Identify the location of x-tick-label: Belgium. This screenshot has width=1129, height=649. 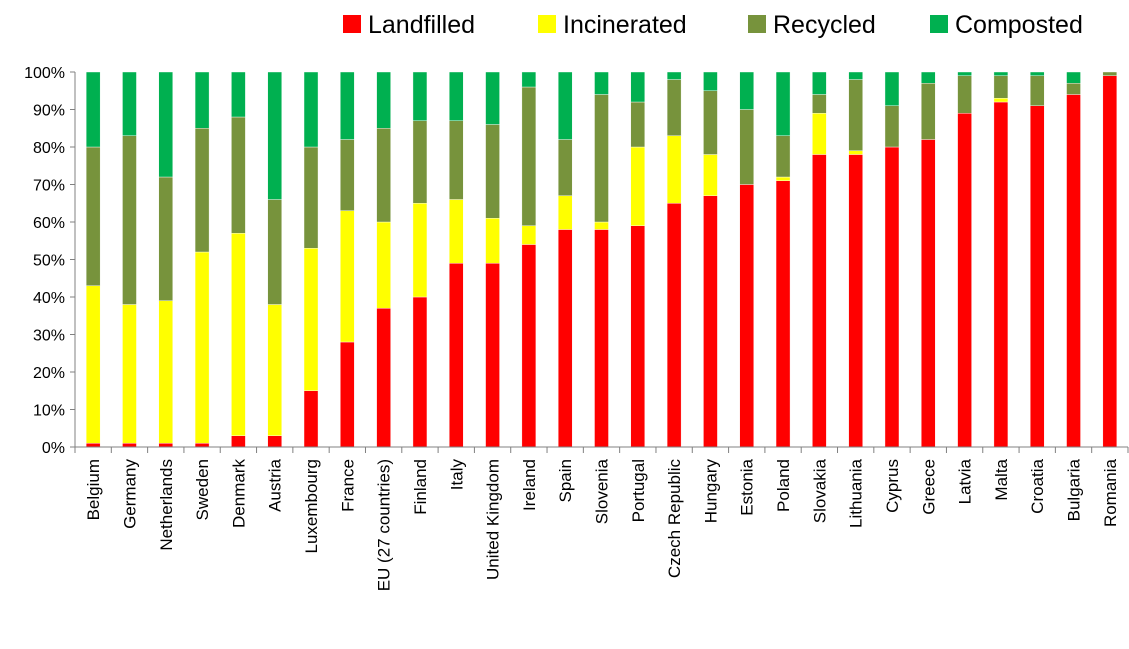
(93, 489).